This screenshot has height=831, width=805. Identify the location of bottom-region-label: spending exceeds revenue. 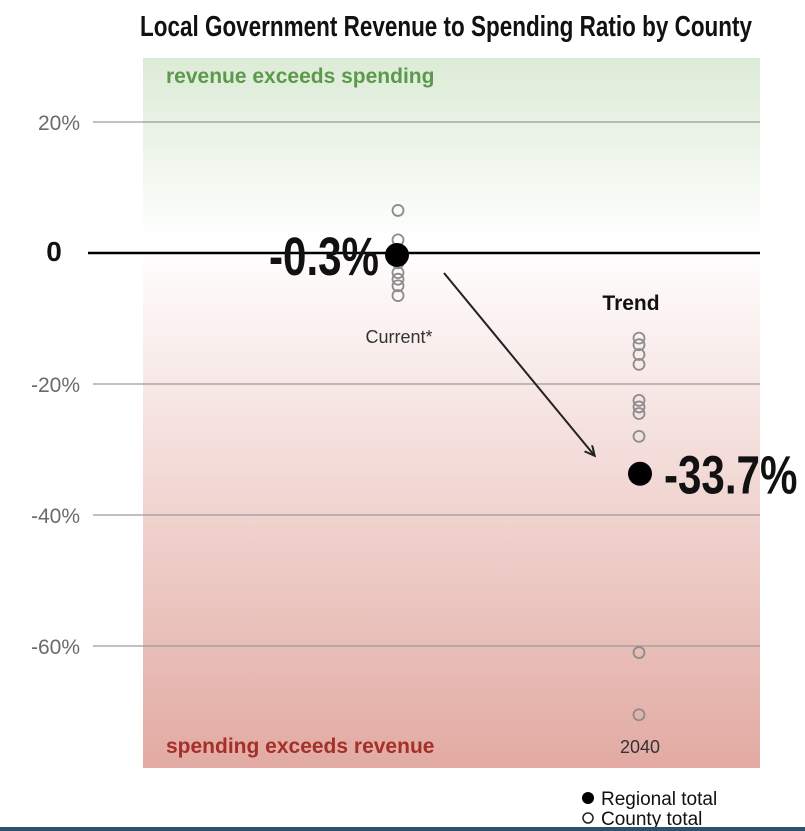
(300, 746).